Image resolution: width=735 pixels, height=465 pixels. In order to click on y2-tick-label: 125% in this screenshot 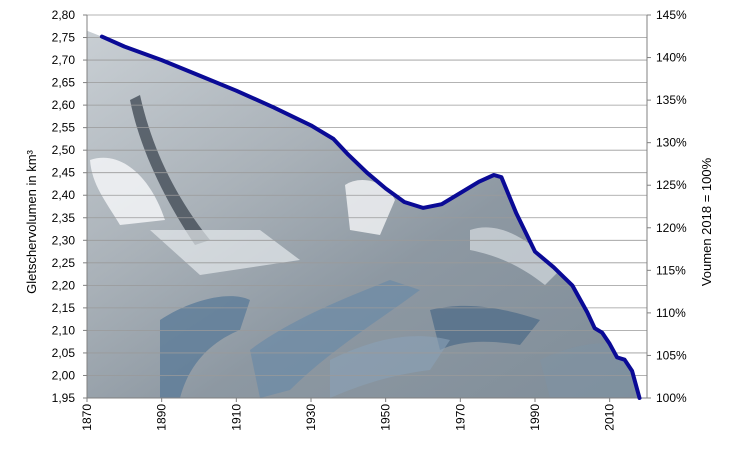, I will do `click(671, 185)`.